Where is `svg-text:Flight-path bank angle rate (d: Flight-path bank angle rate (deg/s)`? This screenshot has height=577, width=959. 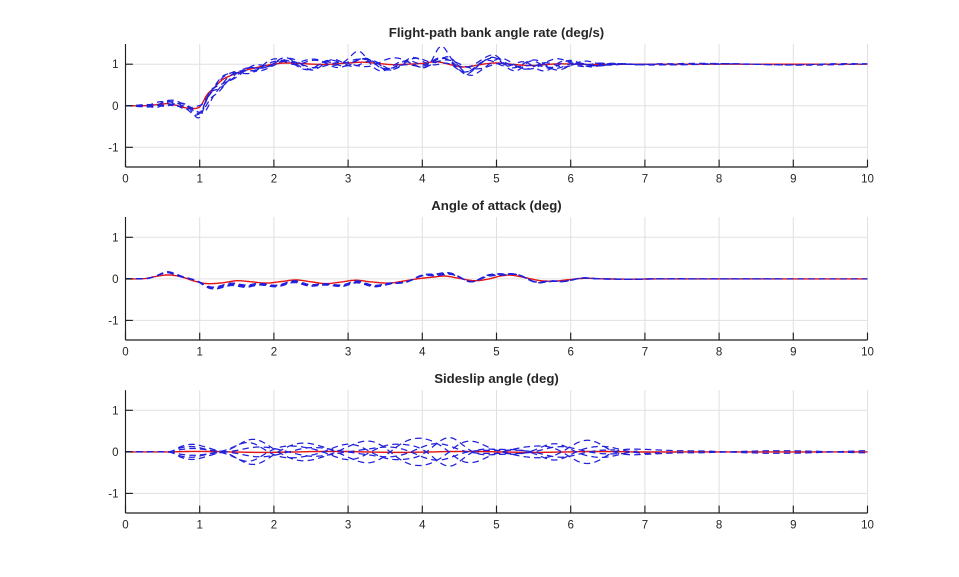
svg-text:Flight-path bank angle rate (d: Flight-path bank angle rate (deg/s) is located at coordinates (496, 32).